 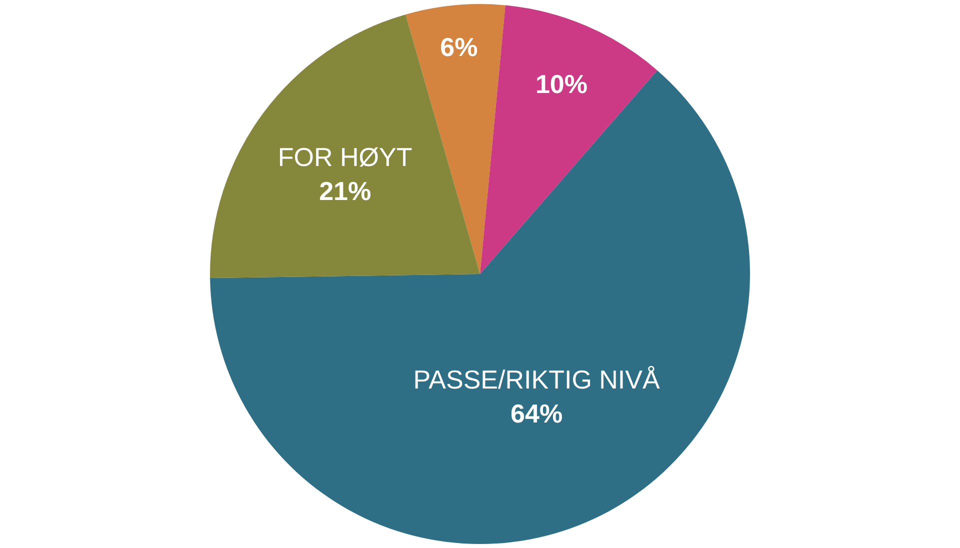 What do you see at coordinates (536, 413) in the screenshot?
I see `data-label: 64%` at bounding box center [536, 413].